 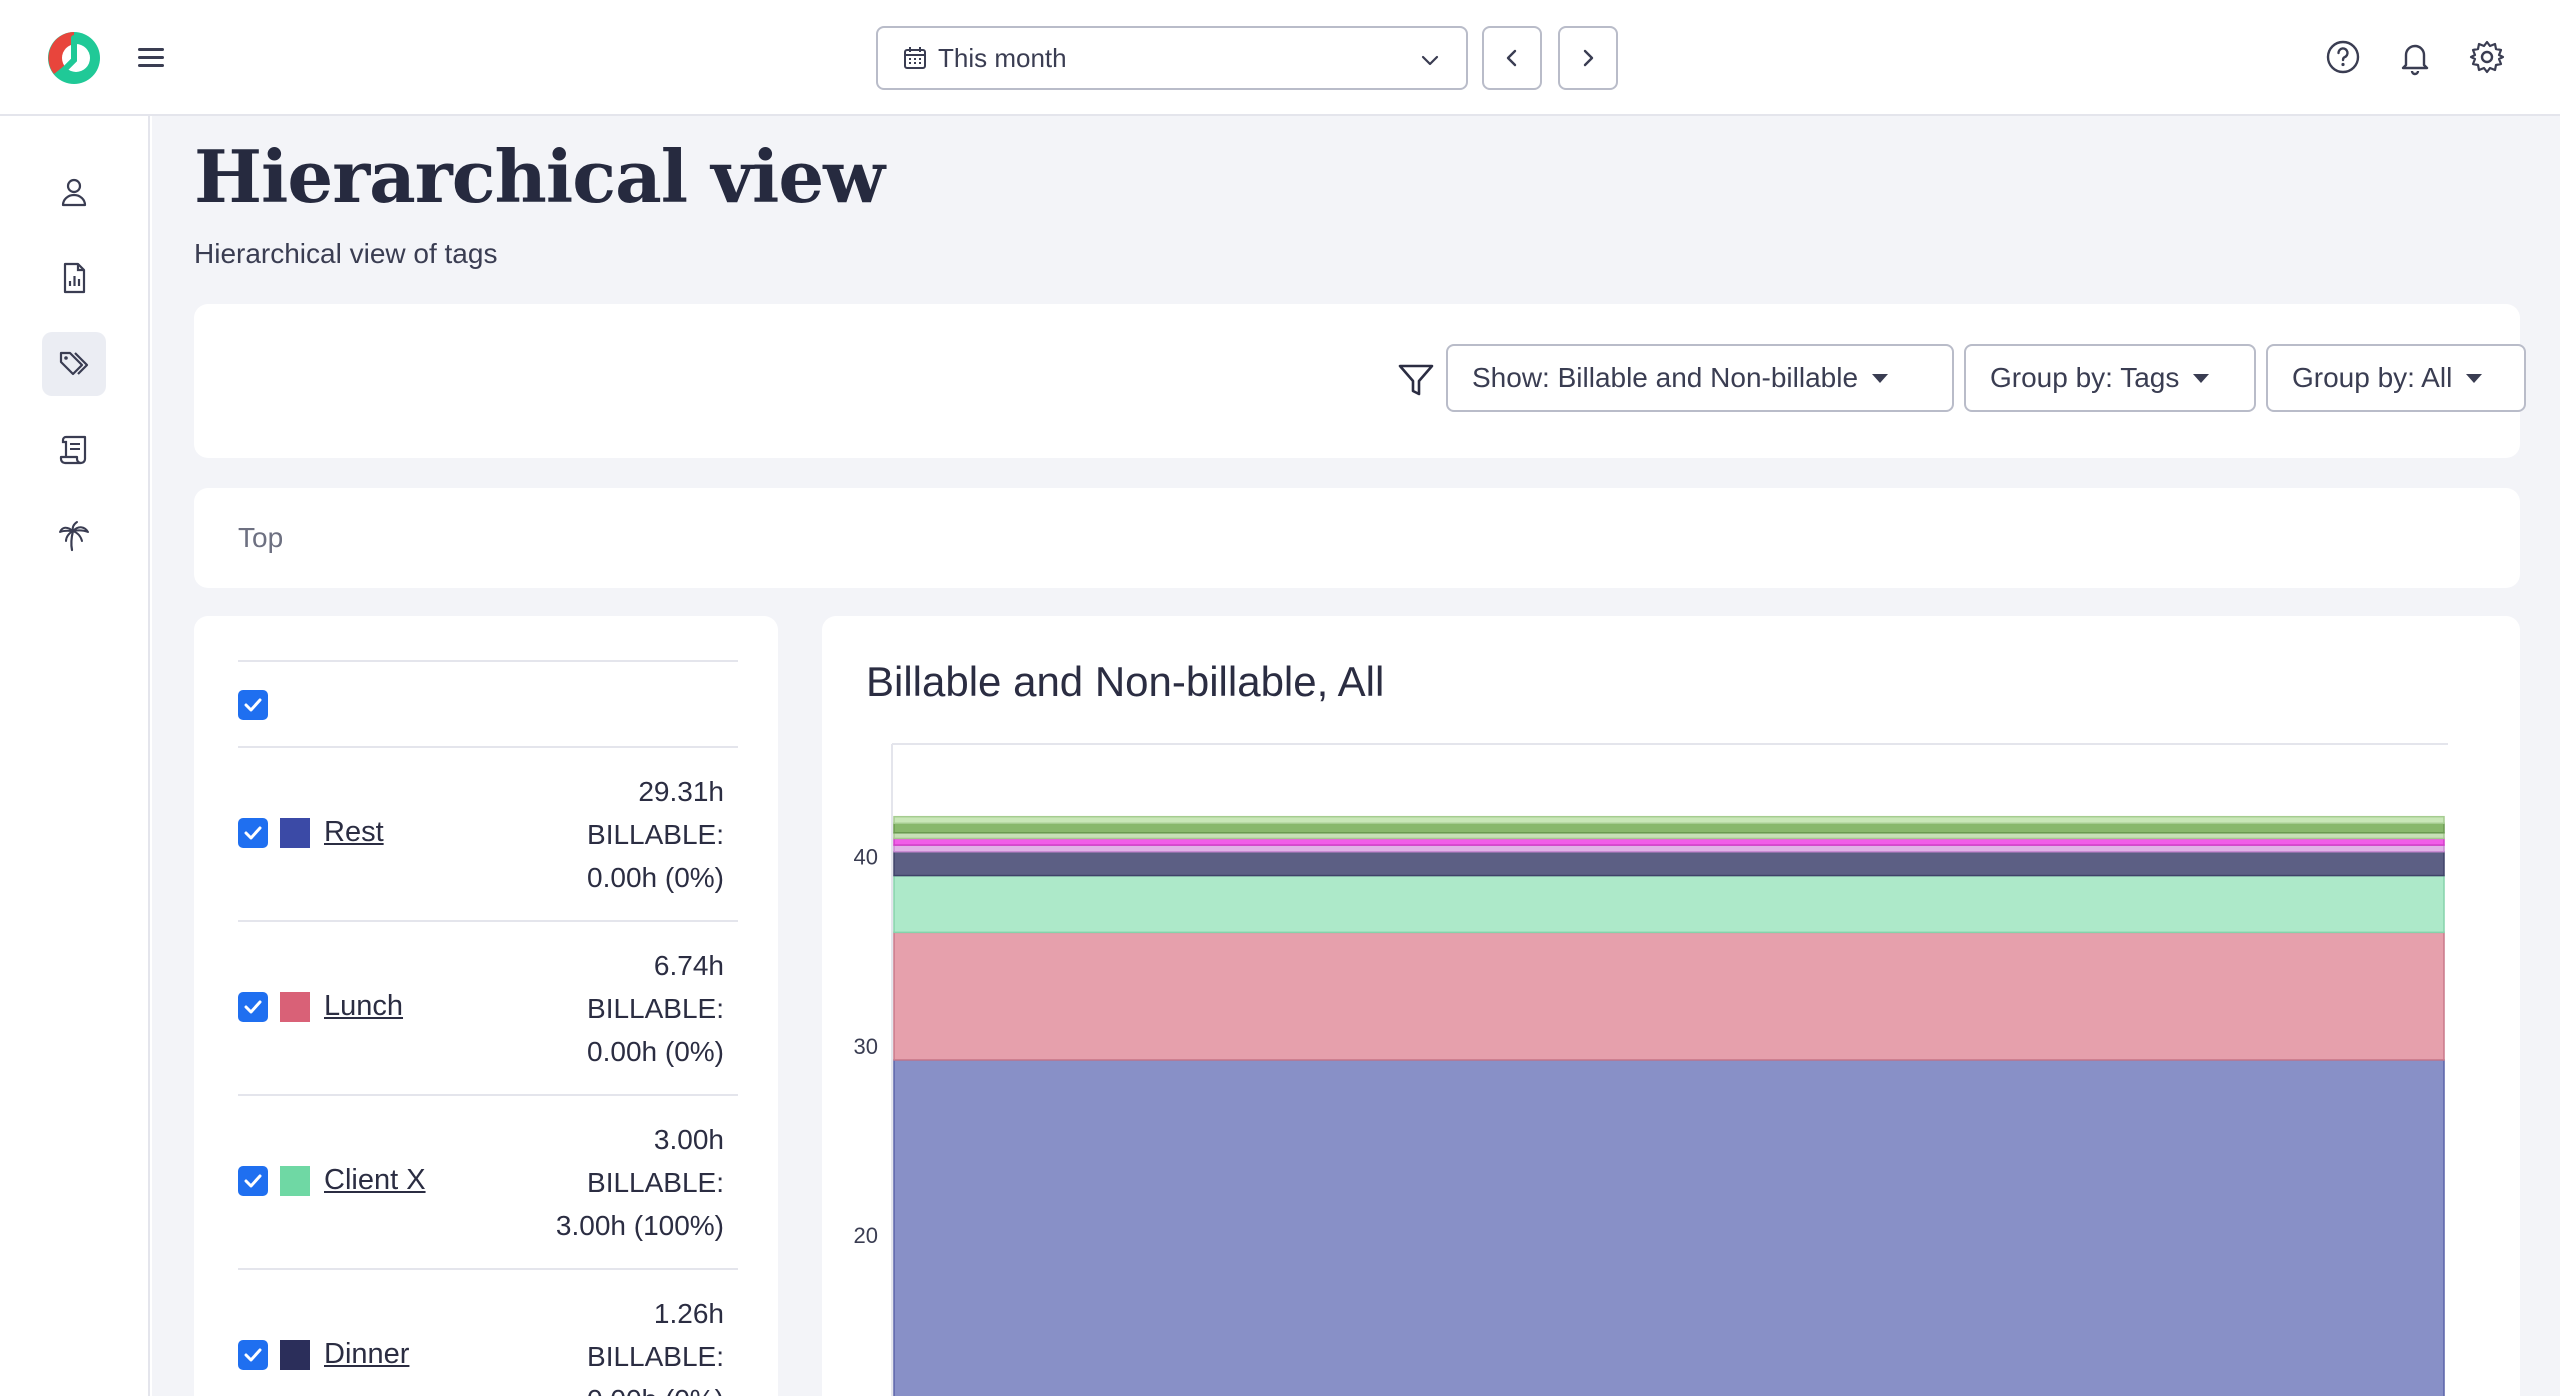 I want to click on sidebar-item-logs, so click(x=74, y=450).